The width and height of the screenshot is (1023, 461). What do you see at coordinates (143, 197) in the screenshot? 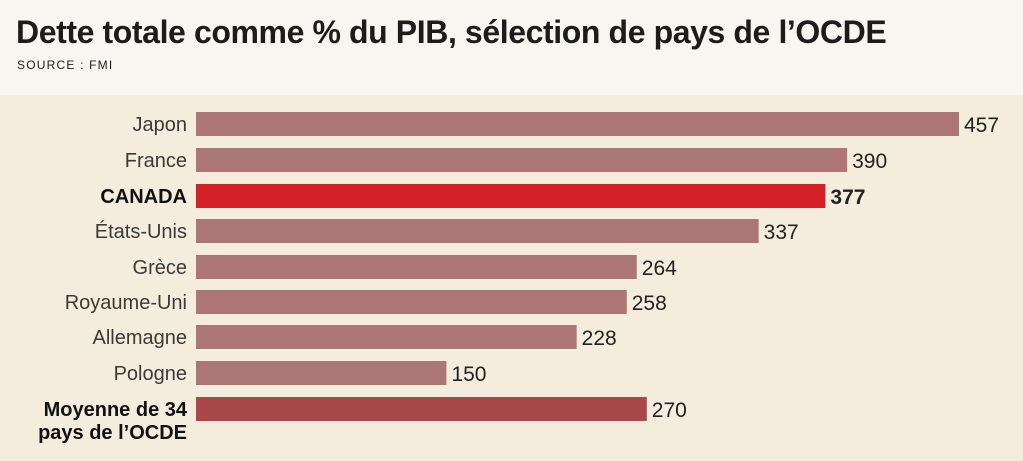
I see `category-label: CANADA` at bounding box center [143, 197].